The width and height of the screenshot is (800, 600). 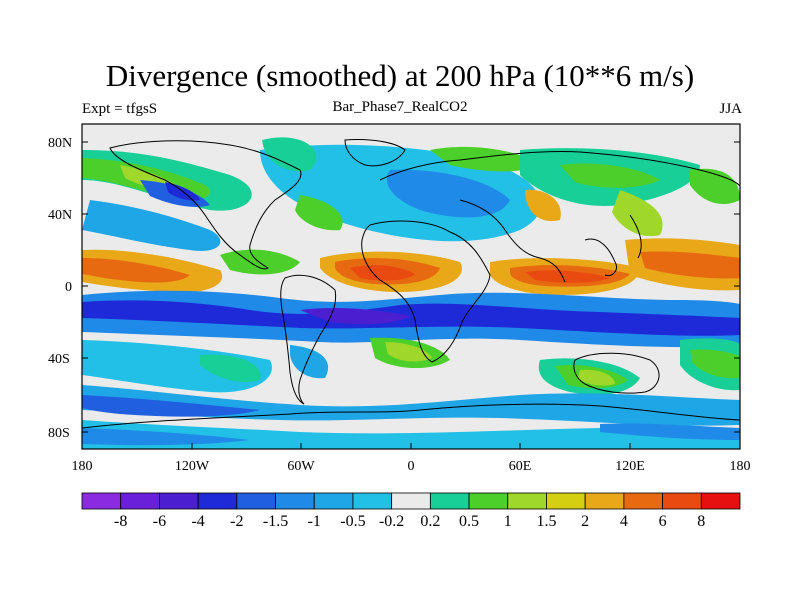 I want to click on colorbar-label: 0.2, so click(x=430, y=521).